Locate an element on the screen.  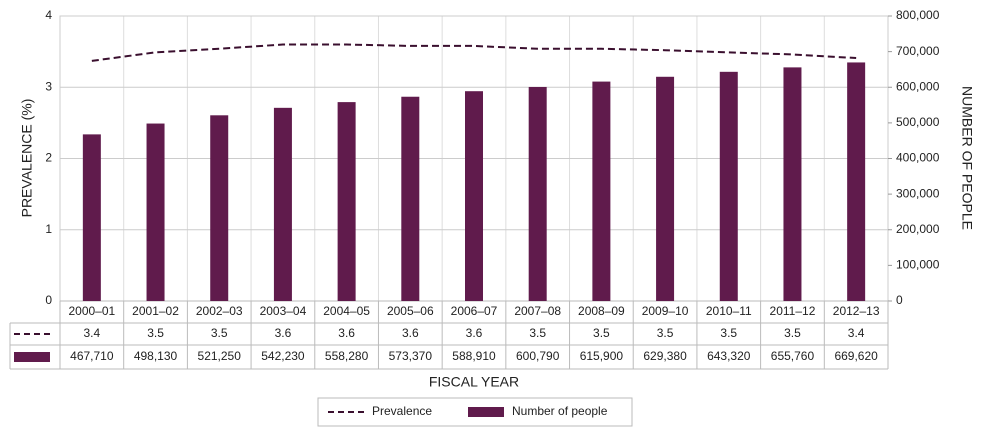
table-value: 573,370 is located at coordinates (411, 356).